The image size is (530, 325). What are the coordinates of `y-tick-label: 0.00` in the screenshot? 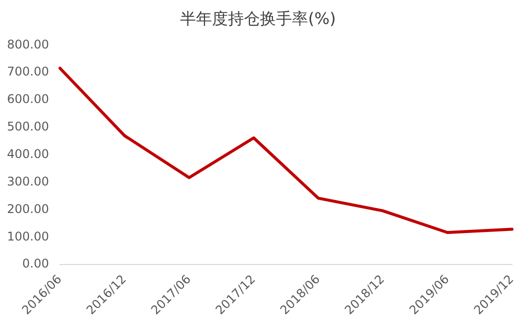 It's located at (35, 263).